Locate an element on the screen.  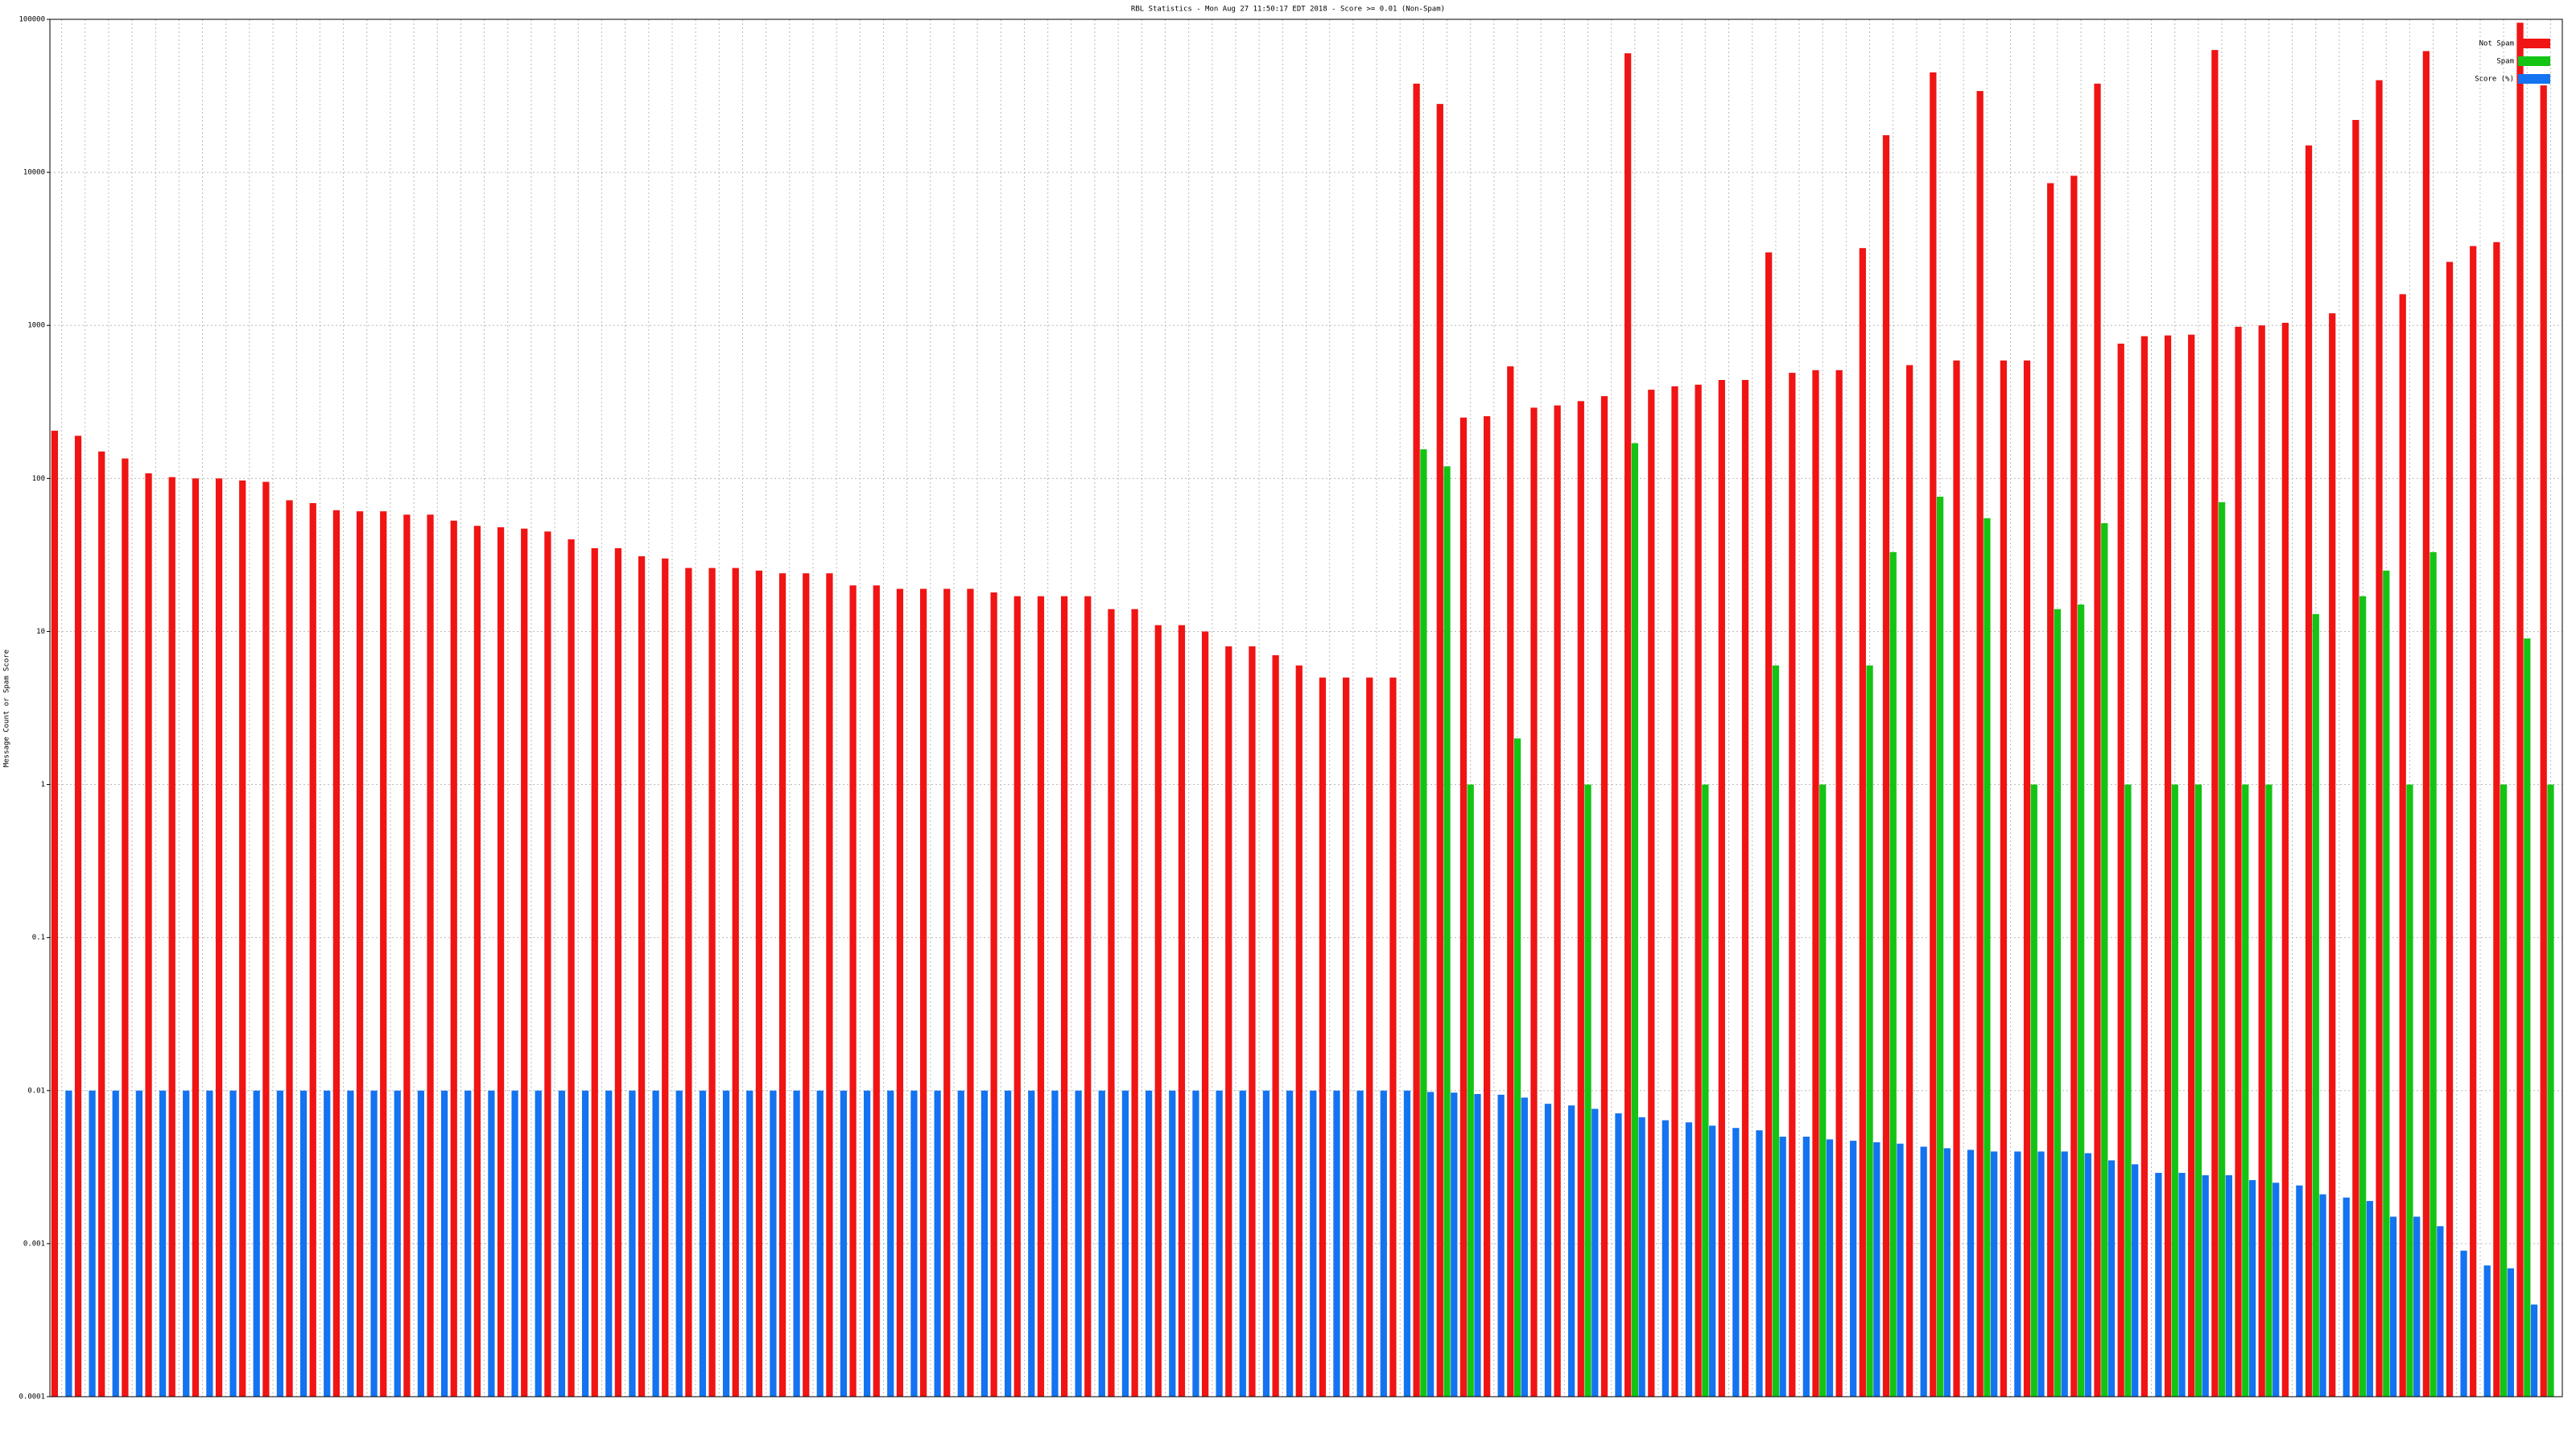
y-tick-label: 0.0001 is located at coordinates (32, 1397).